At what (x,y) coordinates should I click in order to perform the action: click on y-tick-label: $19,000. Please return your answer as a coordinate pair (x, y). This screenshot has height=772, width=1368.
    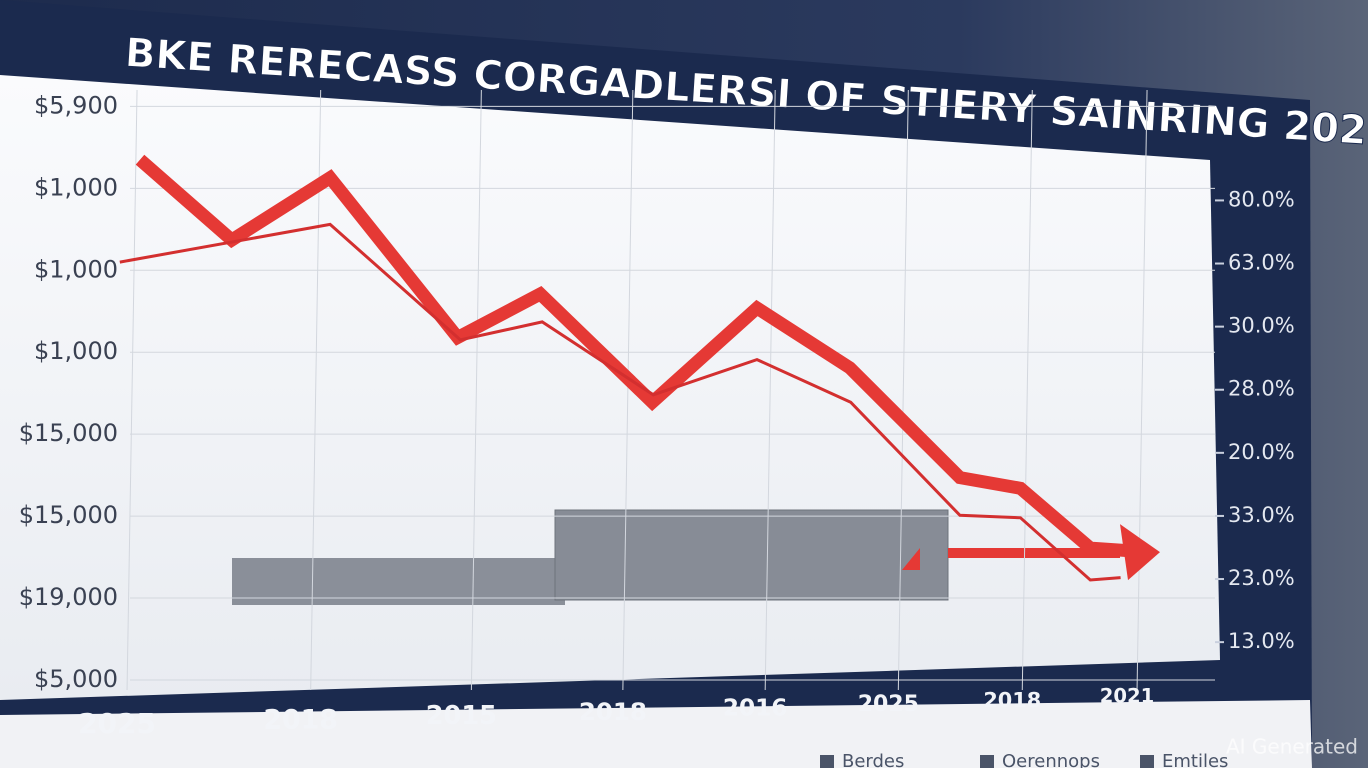
    Looking at the image, I should click on (68, 597).